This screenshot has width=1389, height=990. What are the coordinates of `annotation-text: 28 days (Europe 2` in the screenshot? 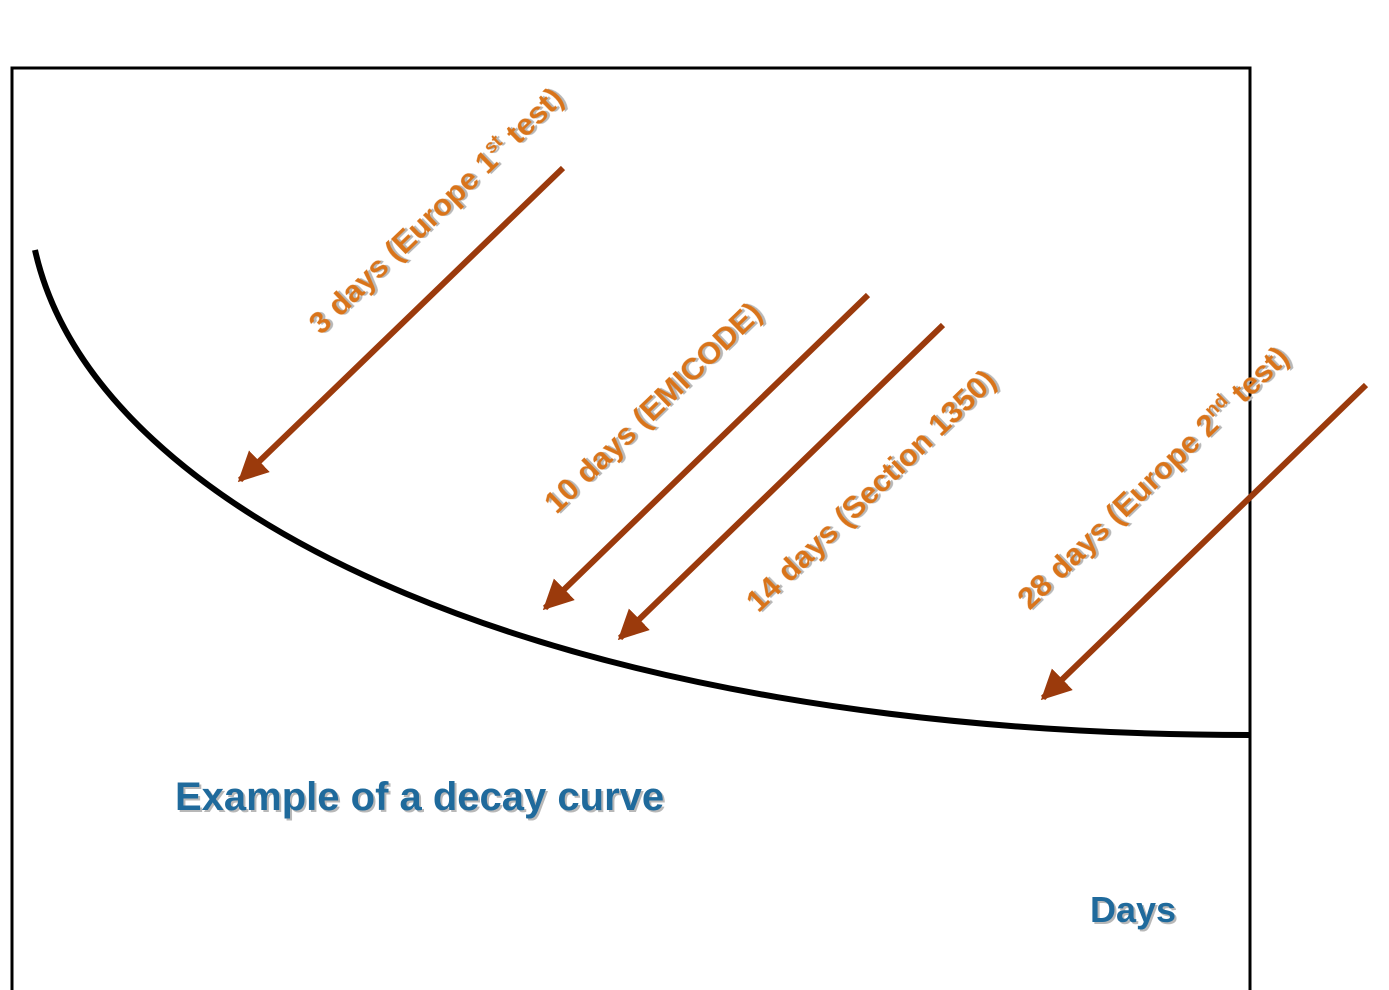 It's located at (1117, 511).